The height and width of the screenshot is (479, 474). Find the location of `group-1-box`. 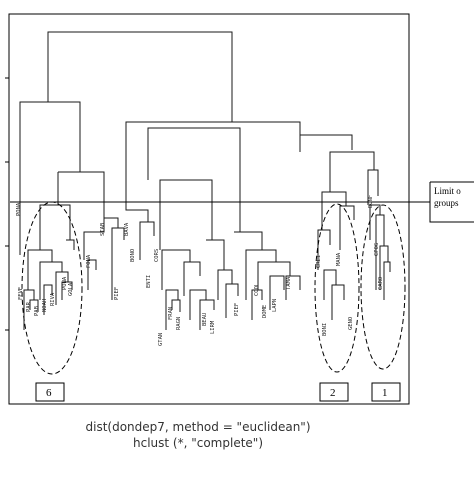

group-1-box is located at coordinates (386, 392).